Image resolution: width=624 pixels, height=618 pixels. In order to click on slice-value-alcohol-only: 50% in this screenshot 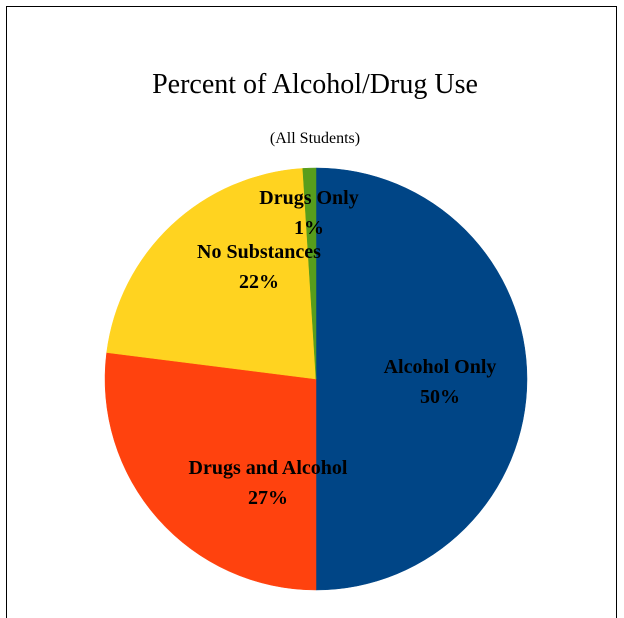, I will do `click(440, 397)`.